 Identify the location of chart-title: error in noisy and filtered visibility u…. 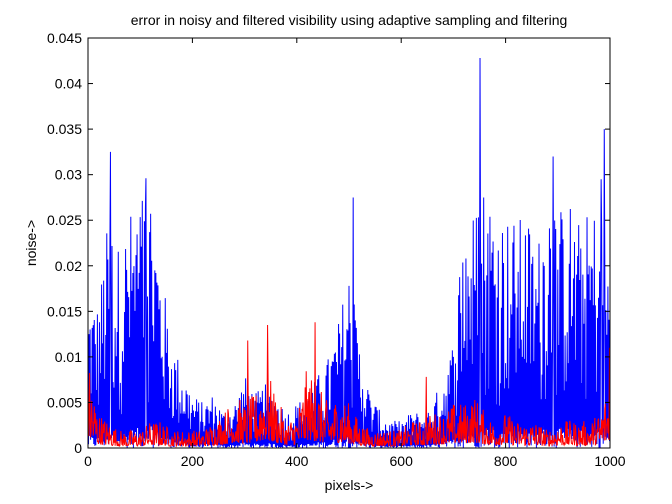
(349, 20).